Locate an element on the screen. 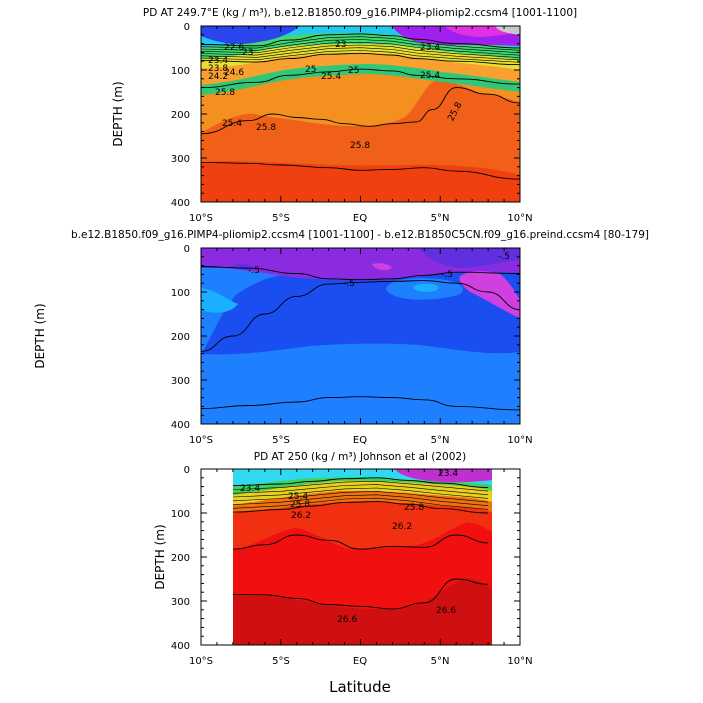  p3-xtick-eq: EQ is located at coordinates (360, 661).